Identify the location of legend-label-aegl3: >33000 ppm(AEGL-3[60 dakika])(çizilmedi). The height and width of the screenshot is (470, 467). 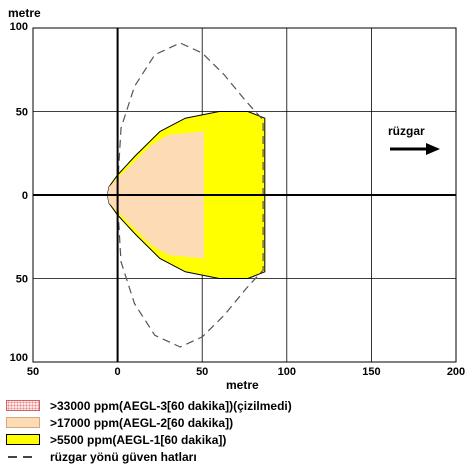
(171, 405).